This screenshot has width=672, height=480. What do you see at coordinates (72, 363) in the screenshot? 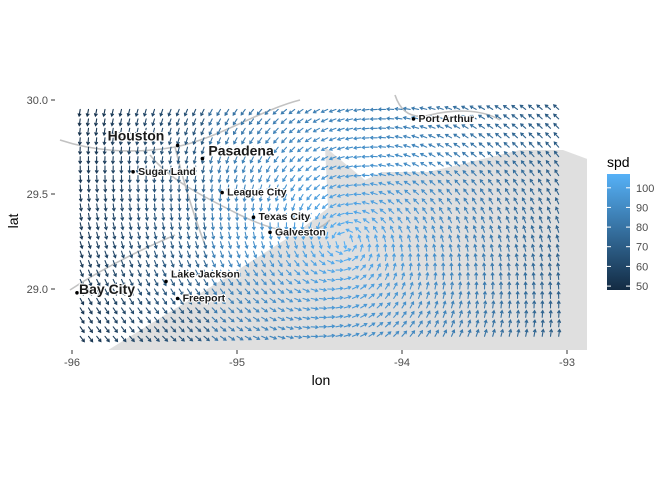
I see `x-tick-label: -96` at bounding box center [72, 363].